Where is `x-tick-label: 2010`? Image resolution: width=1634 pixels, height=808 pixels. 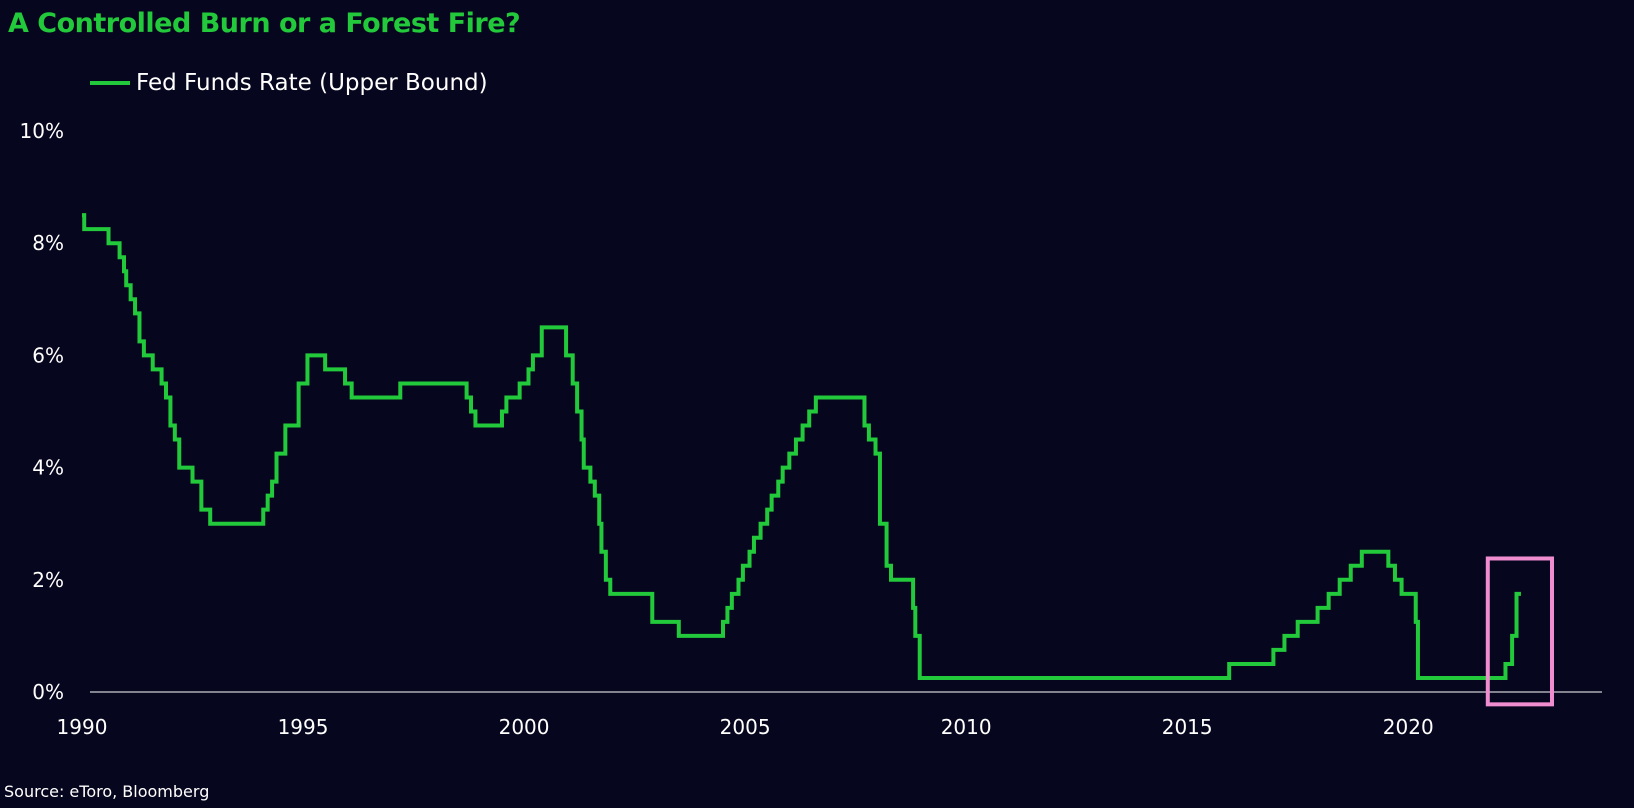
x-tick-label: 2010 is located at coordinates (966, 727).